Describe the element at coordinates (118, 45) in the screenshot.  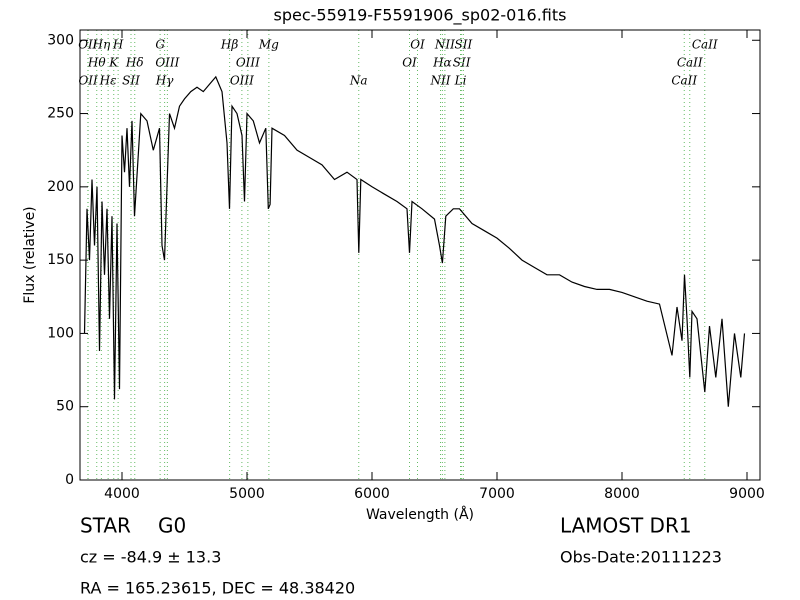
I see `spectral-line-label: H` at that location.